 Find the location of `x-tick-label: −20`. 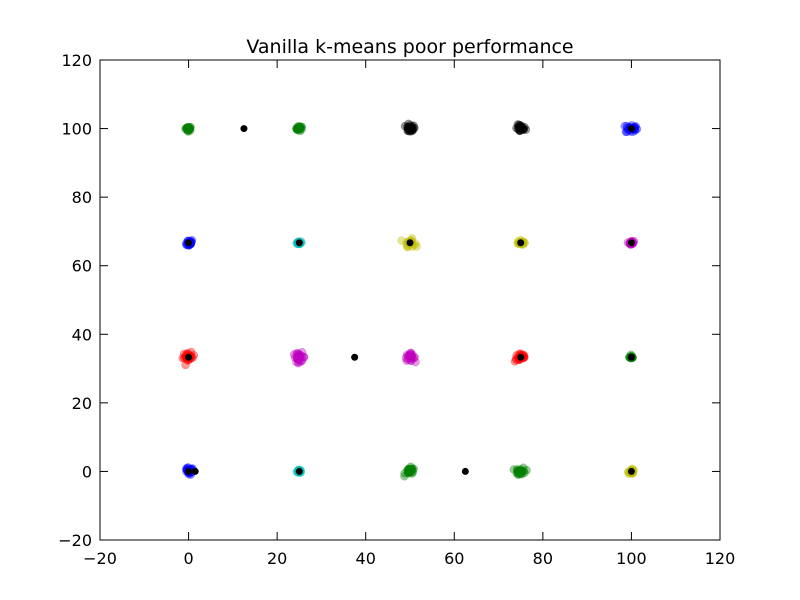

x-tick-label: −20 is located at coordinates (100, 558).